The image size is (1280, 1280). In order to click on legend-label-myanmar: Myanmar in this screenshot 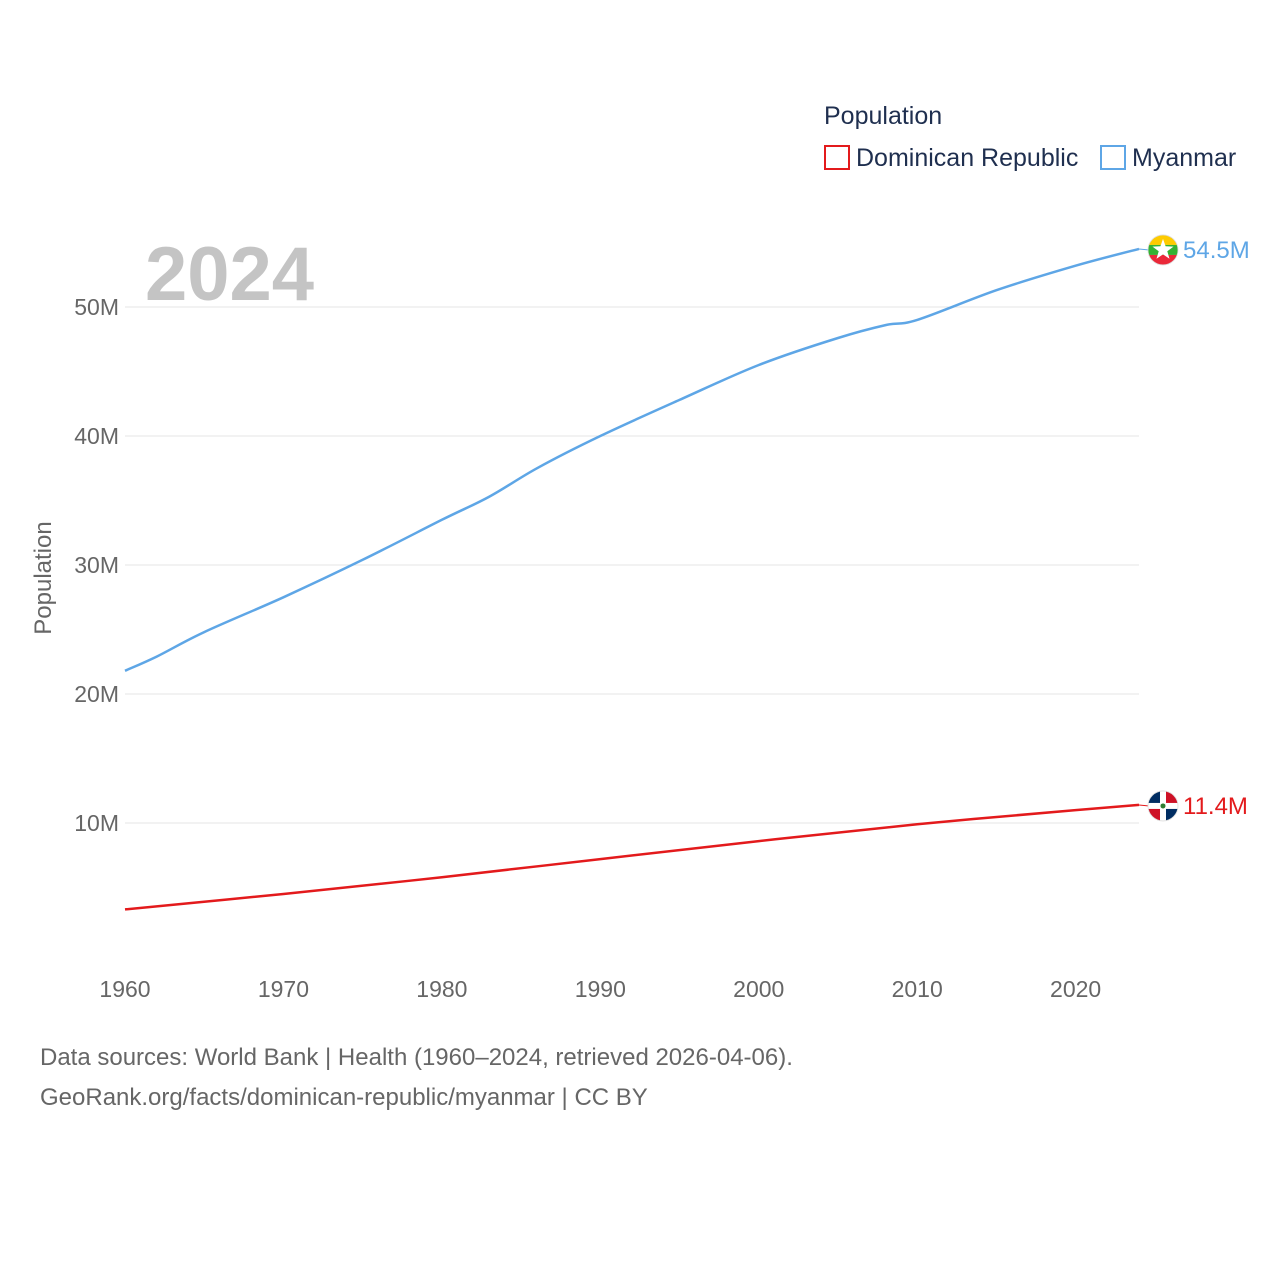, I will do `click(1184, 158)`.